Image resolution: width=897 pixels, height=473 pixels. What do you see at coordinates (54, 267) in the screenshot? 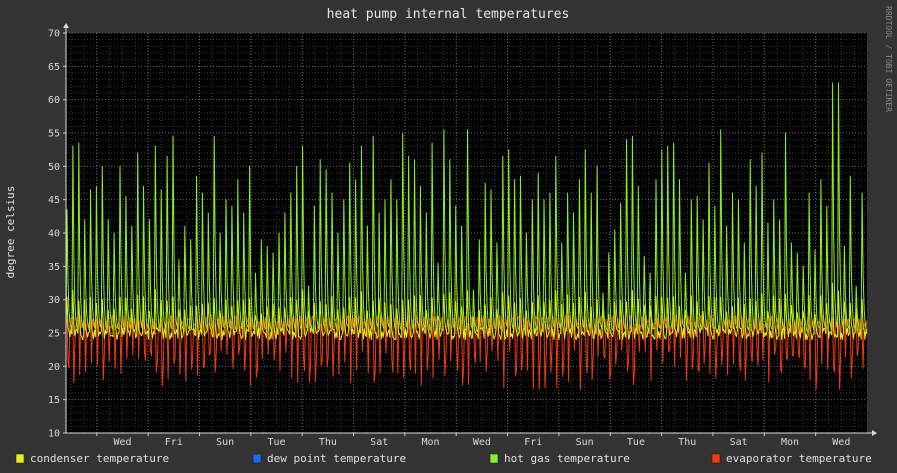
I see `y-tick-label: 35` at bounding box center [54, 267].